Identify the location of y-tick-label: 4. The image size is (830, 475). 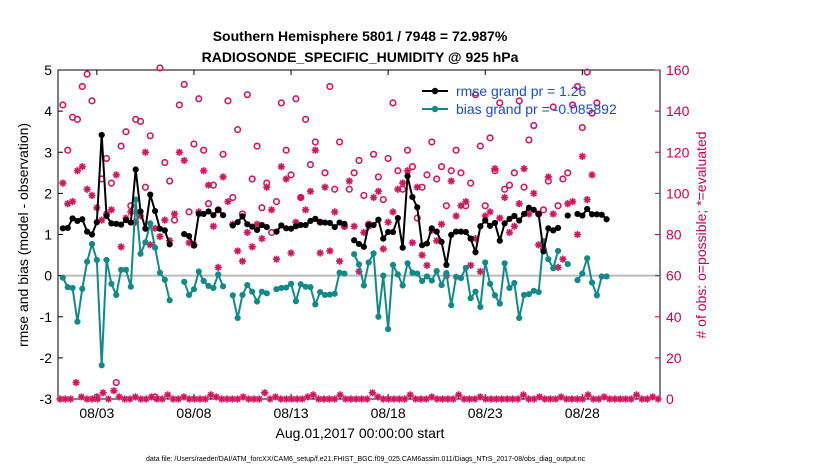
(48, 111).